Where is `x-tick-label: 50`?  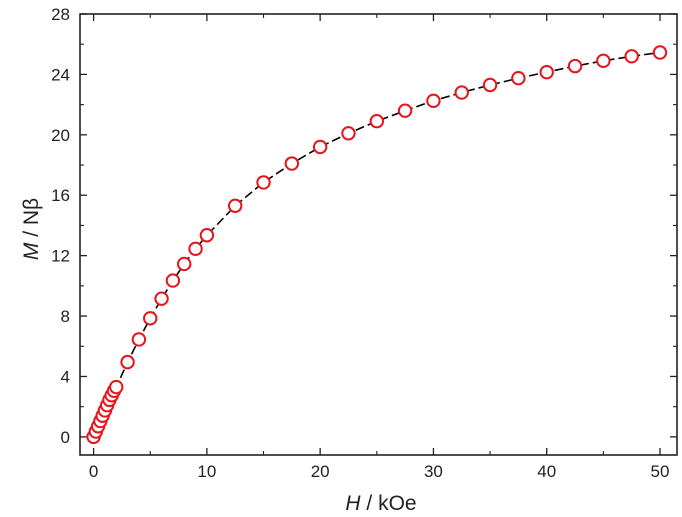 x-tick-label: 50 is located at coordinates (660, 471).